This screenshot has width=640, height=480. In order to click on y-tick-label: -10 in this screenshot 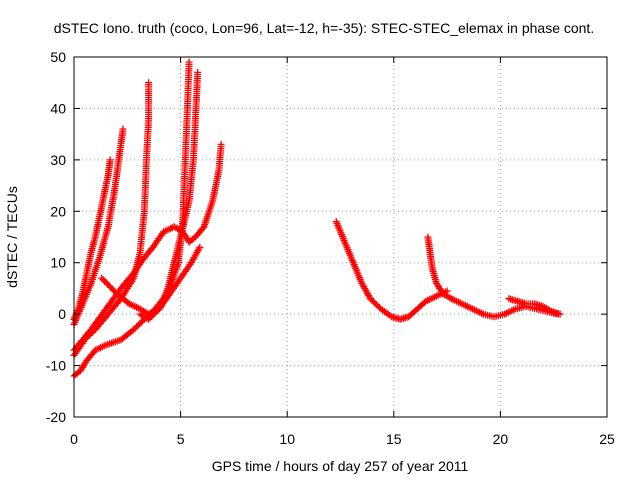, I will do `click(56, 366)`.